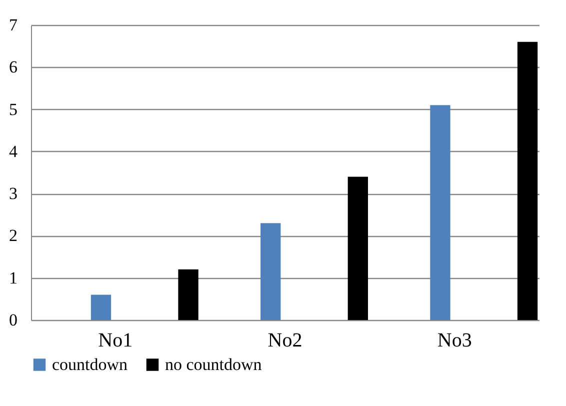 This screenshot has width=566, height=406. What do you see at coordinates (13, 67) in the screenshot?
I see `y-tick-label: 6` at bounding box center [13, 67].